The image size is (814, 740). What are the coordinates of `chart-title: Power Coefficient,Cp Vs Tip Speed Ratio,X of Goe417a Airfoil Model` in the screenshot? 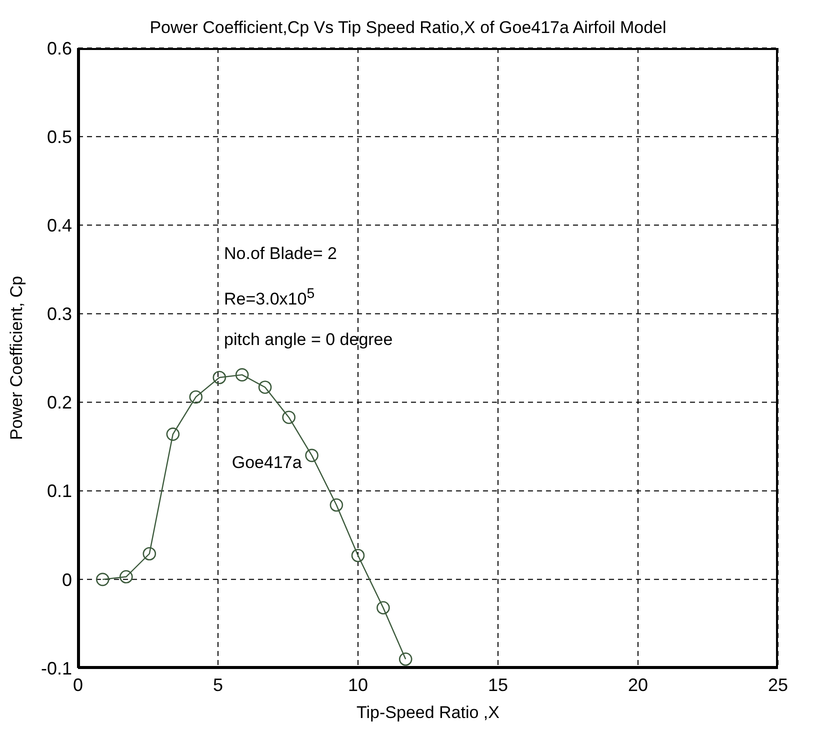 It's located at (408, 28).